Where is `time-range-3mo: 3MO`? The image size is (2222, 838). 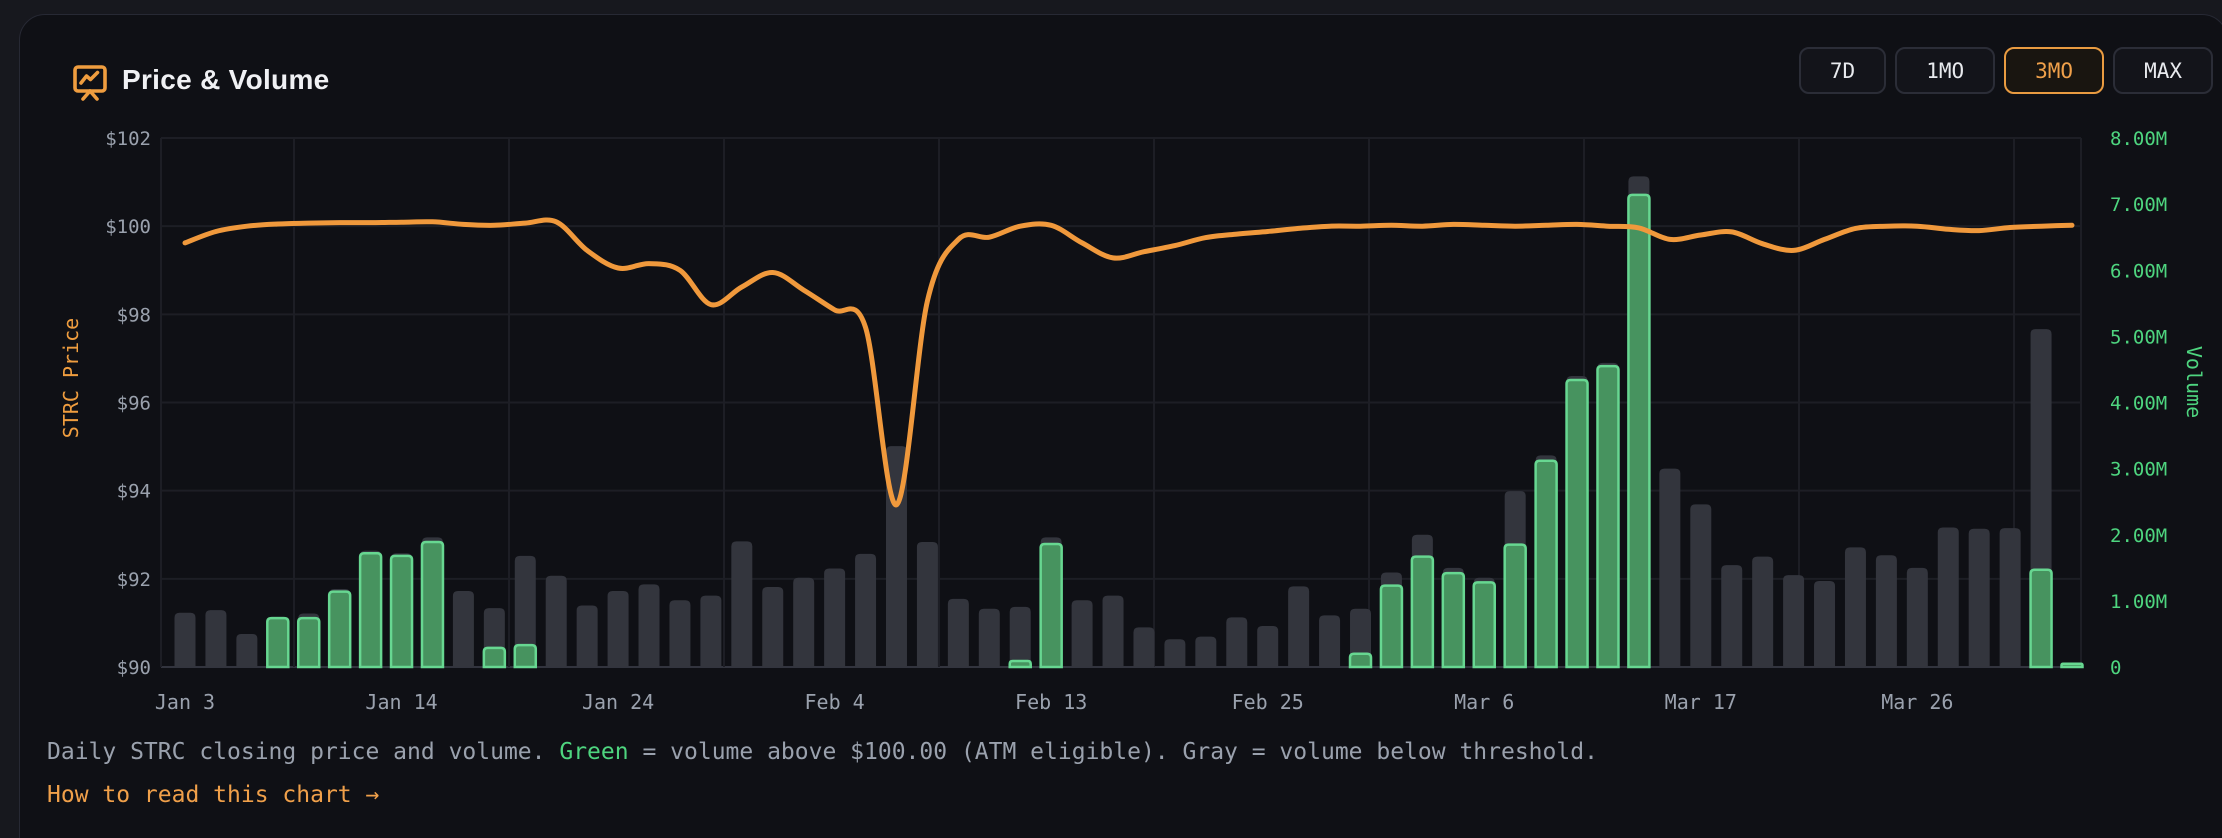 time-range-3mo: 3MO is located at coordinates (2054, 70).